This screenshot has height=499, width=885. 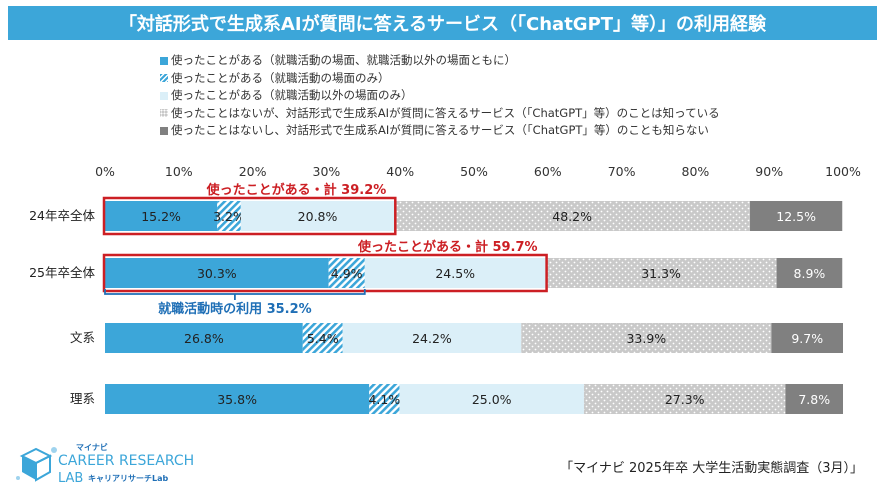 What do you see at coordinates (70, 478) in the screenshot?
I see `logo-sub: LAB` at bounding box center [70, 478].